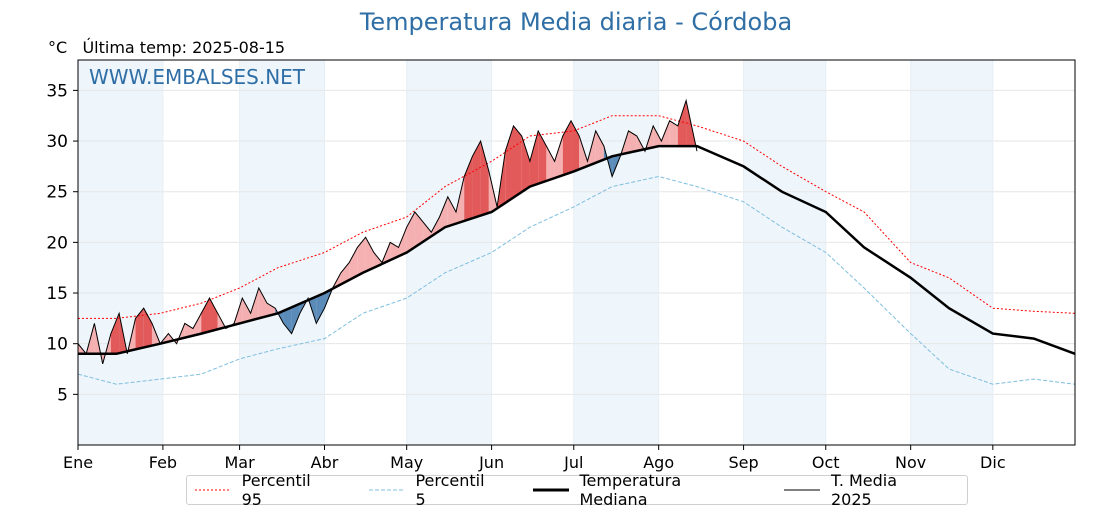 The height and width of the screenshot is (509, 1120). Describe the element at coordinates (240, 462) in the screenshot. I see `x-tick-label: Mar` at that location.